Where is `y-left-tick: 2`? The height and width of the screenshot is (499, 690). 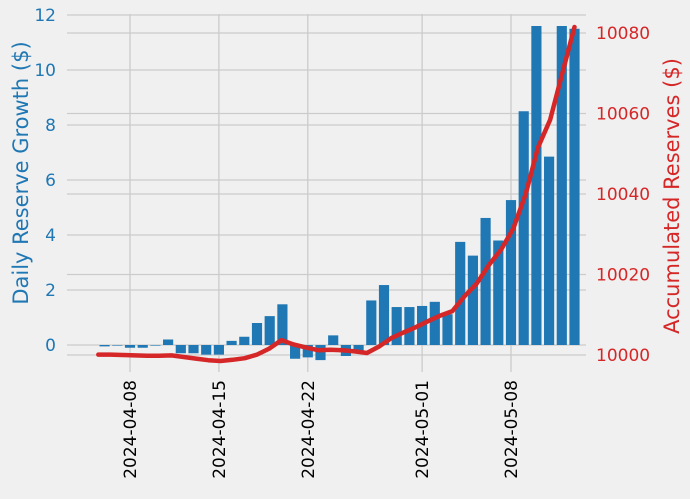
y-left-tick: 2 is located at coordinates (50, 291).